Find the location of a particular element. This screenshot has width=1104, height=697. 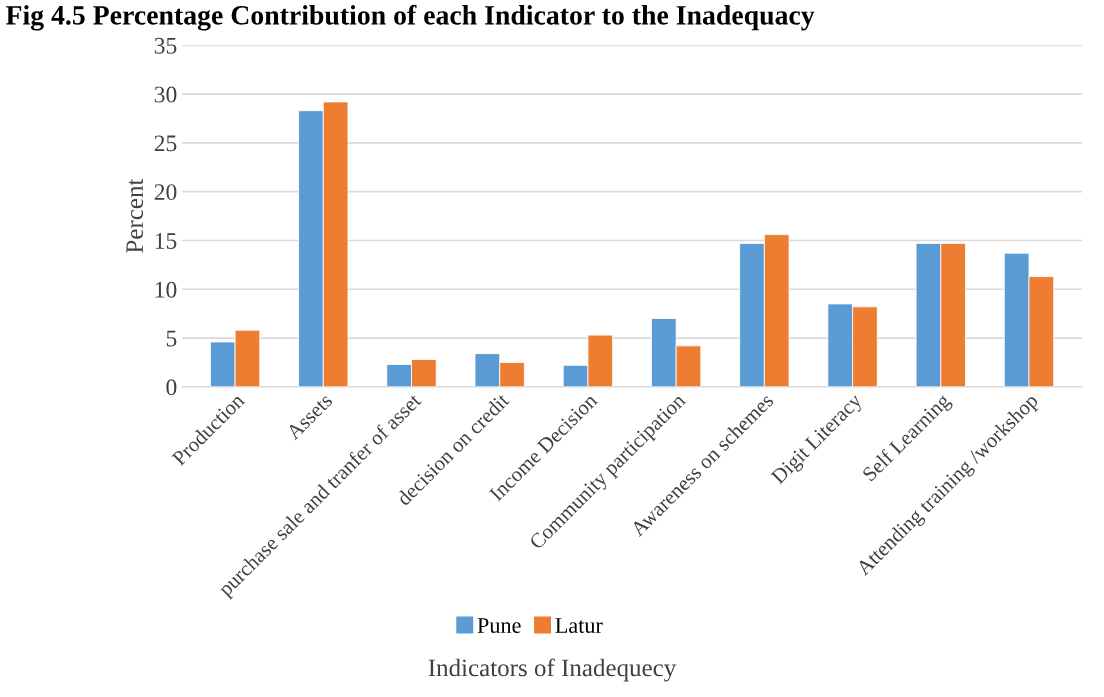

y-axis-title: Percent is located at coordinates (135, 215).